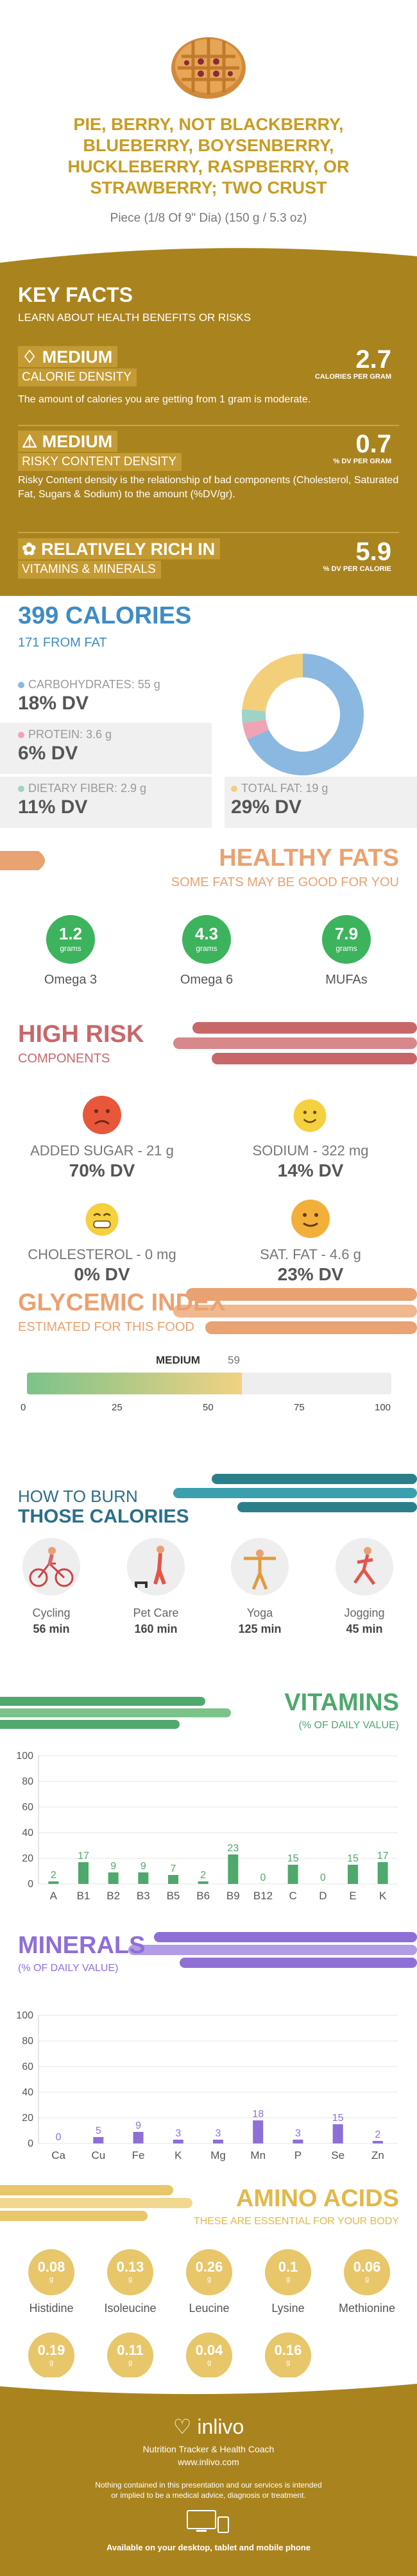  What do you see at coordinates (102, 1115) in the screenshot?
I see `sad-face-icon` at bounding box center [102, 1115].